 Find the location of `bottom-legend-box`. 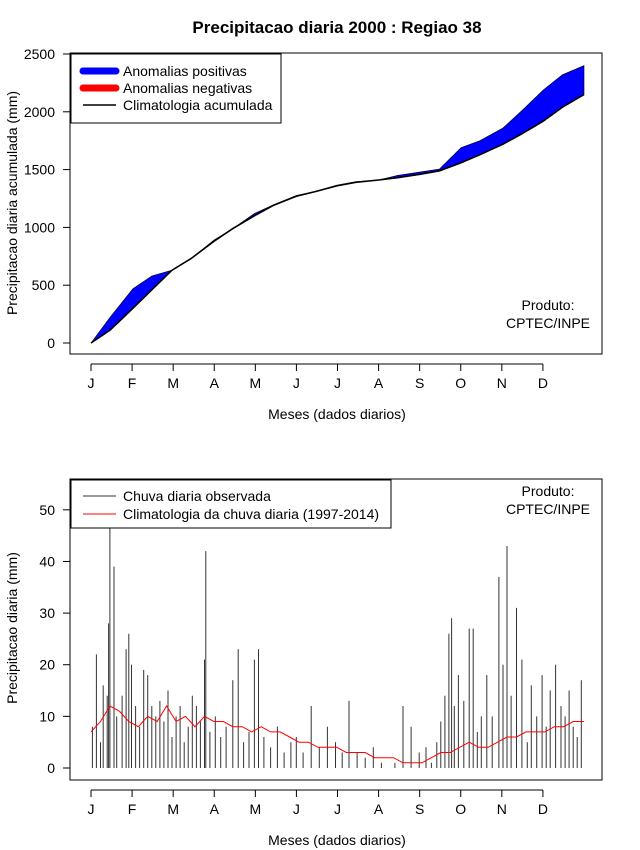

bottom-legend-box is located at coordinates (231, 504).